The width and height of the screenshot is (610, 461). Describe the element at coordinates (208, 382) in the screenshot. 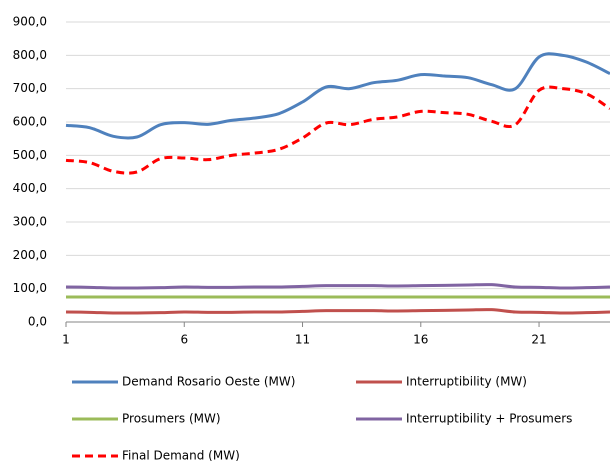

I see `legend-label: Demand Rosario Oeste (MW)` at that location.